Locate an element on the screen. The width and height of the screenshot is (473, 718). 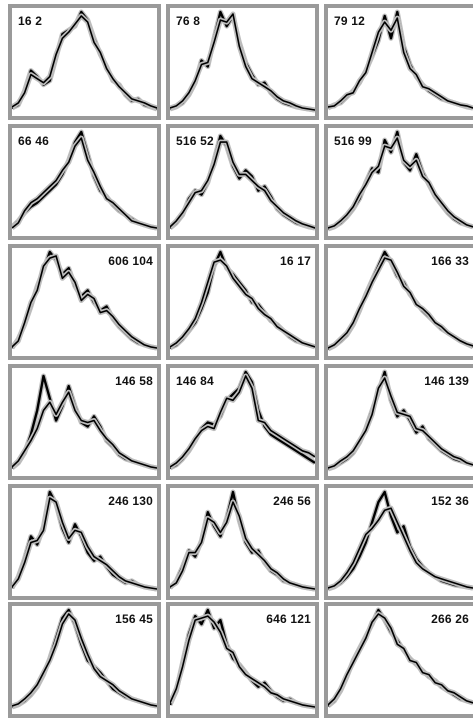
chart-panel: 146 58 is located at coordinates (84, 422).